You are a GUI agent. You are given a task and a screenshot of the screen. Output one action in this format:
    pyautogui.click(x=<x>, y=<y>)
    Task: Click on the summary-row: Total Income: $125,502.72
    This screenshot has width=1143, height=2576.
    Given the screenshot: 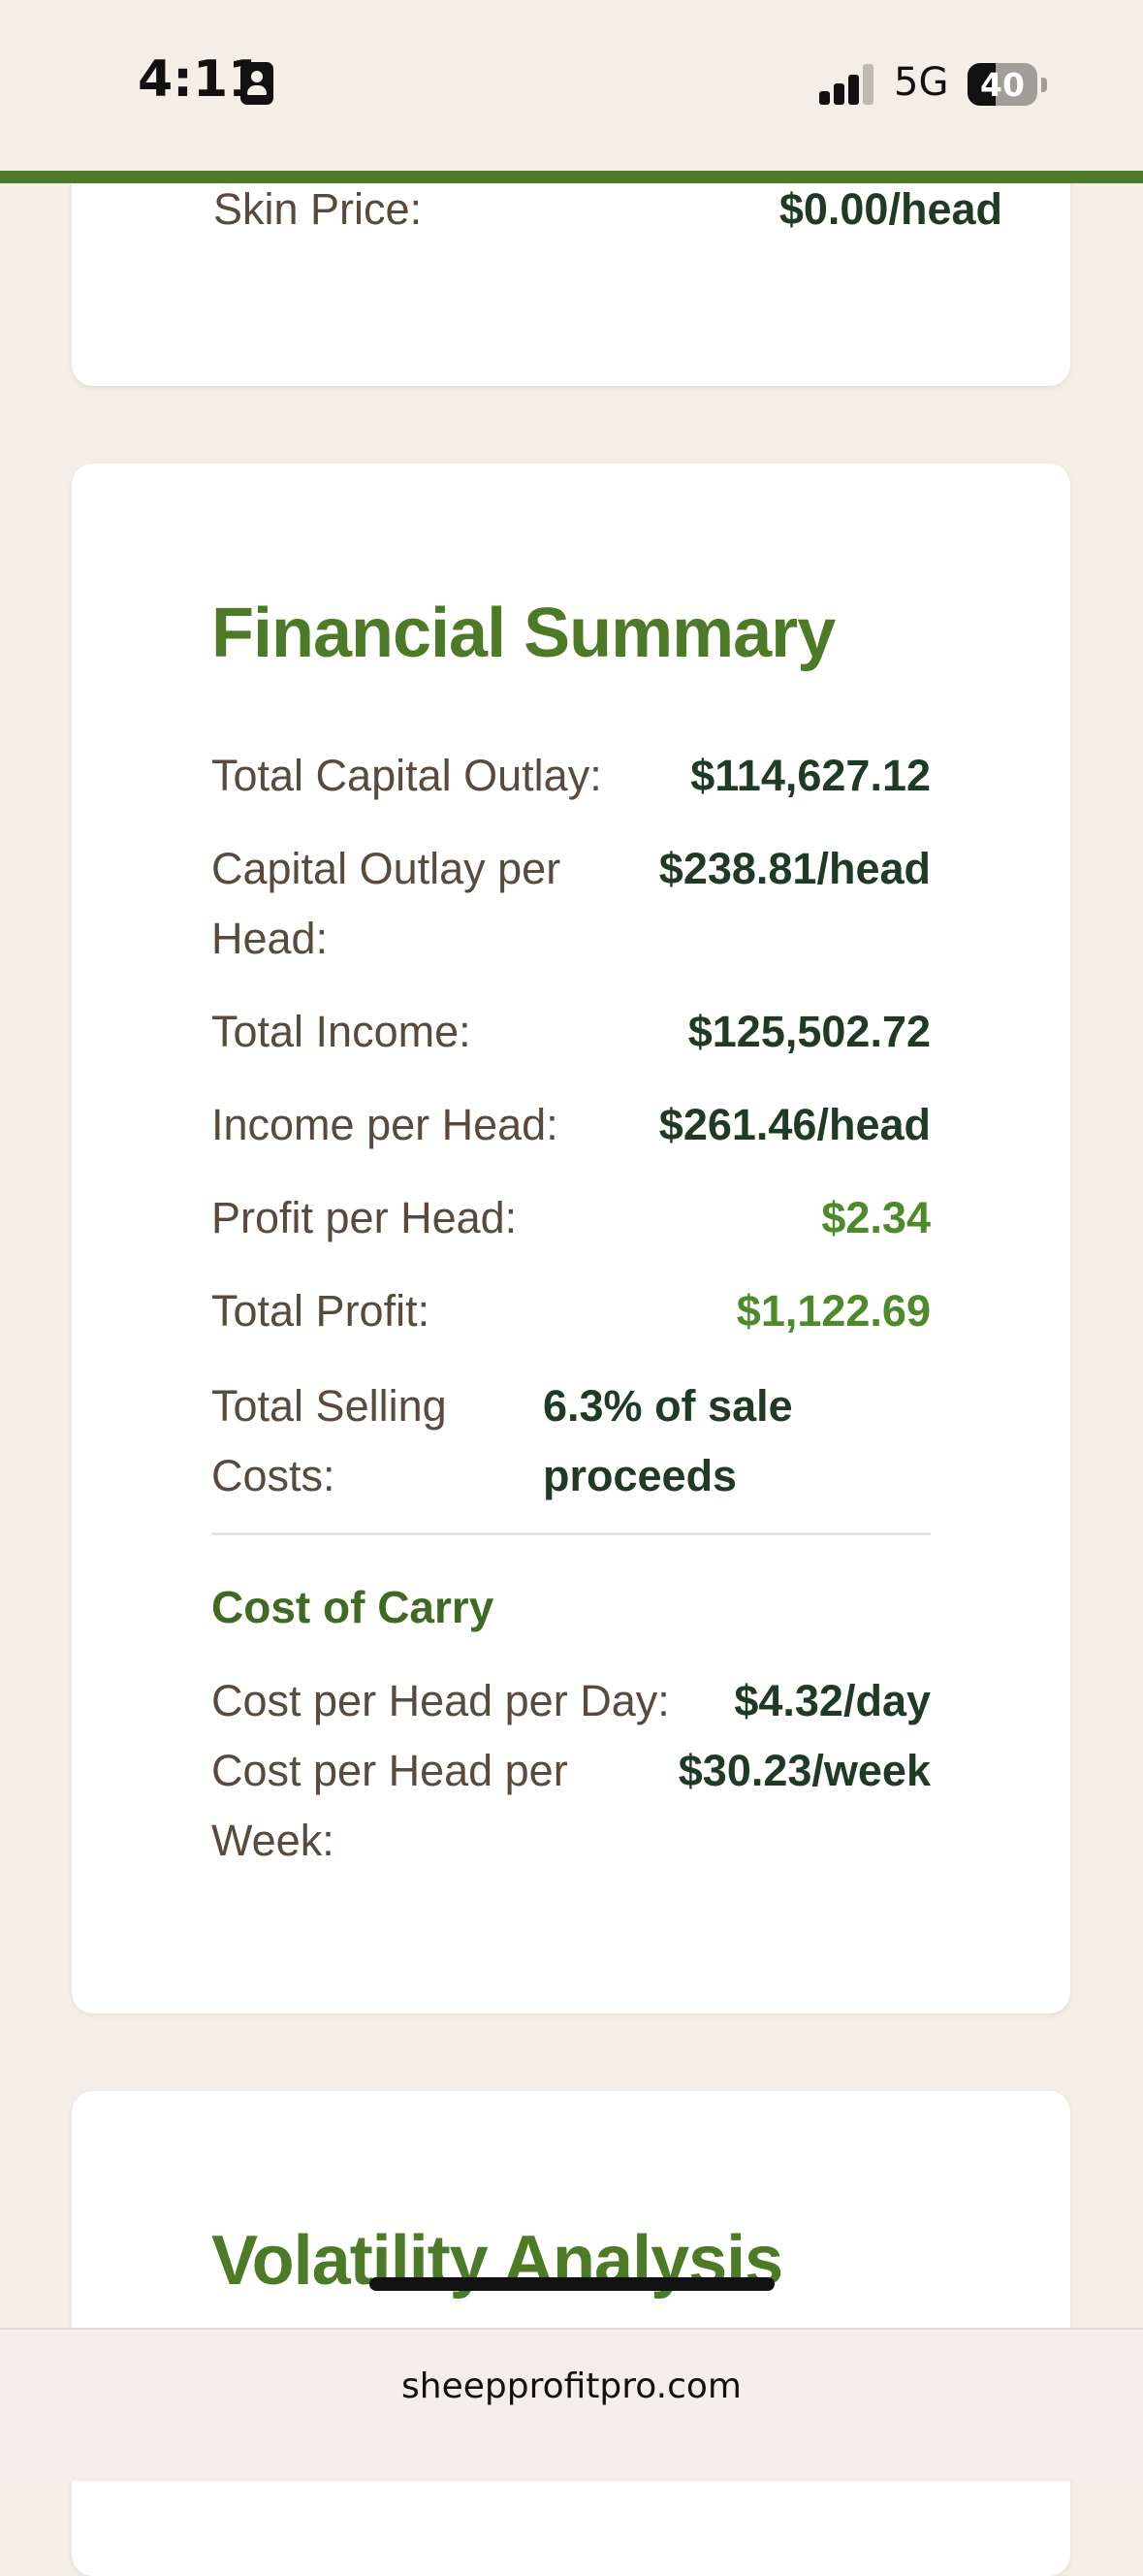 What is the action you would take?
    pyautogui.click(x=571, y=1032)
    